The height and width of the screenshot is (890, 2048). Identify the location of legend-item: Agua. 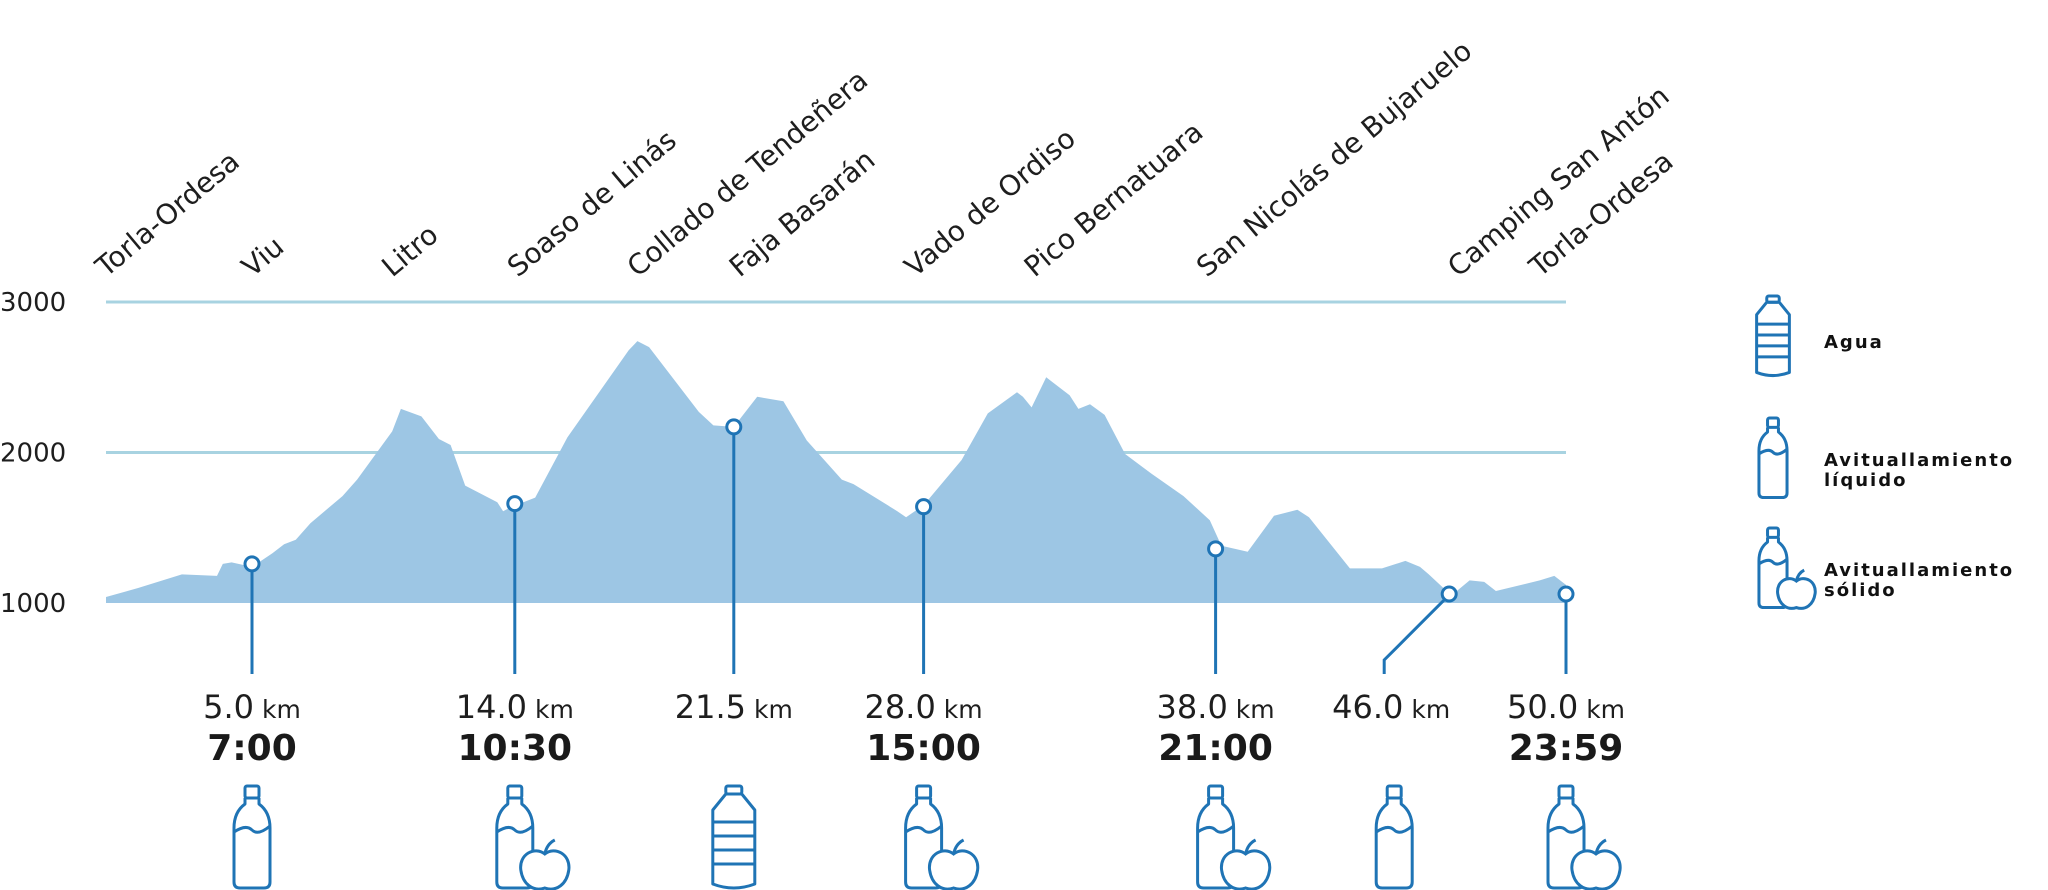
(1819, 336).